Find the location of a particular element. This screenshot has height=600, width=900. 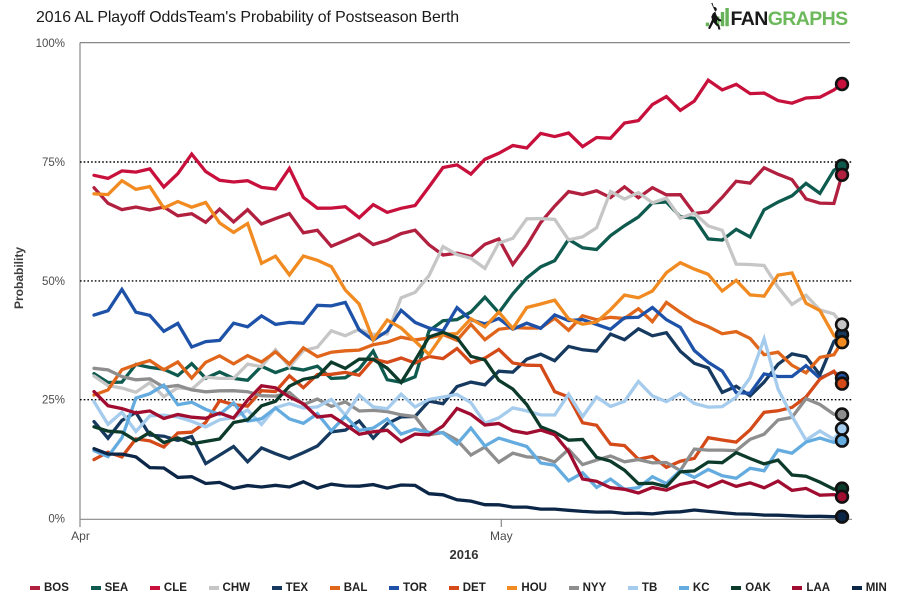

svg-text: 100% is located at coordinates (50, 44).